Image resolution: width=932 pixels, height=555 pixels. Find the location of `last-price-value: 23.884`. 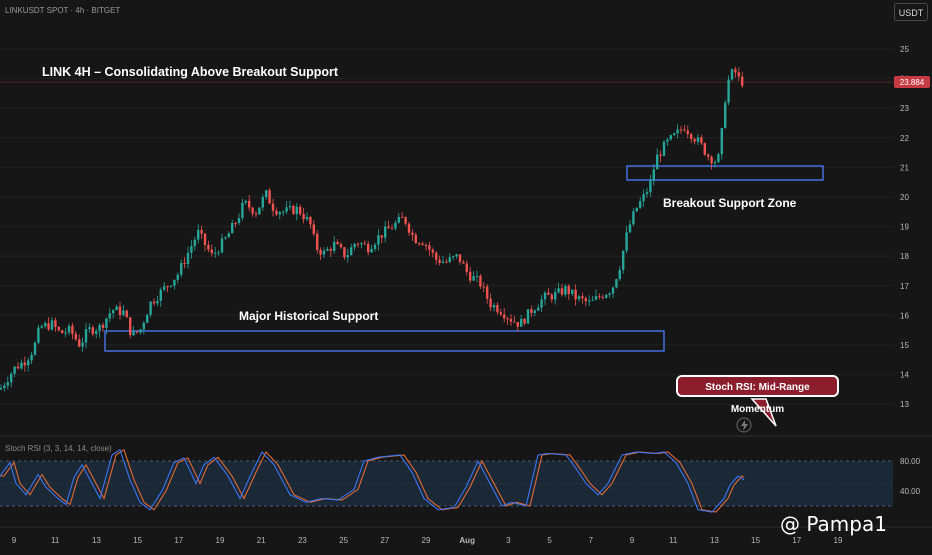

last-price-value: 23.884 is located at coordinates (912, 82).